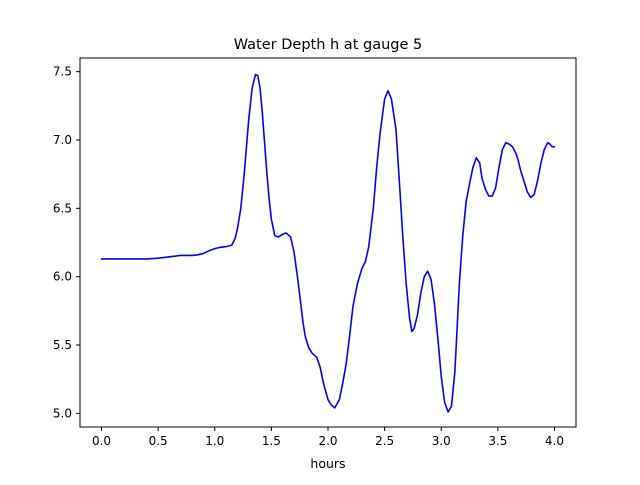 This screenshot has height=485, width=640. I want to click on x-tick-label: 4.0, so click(554, 441).